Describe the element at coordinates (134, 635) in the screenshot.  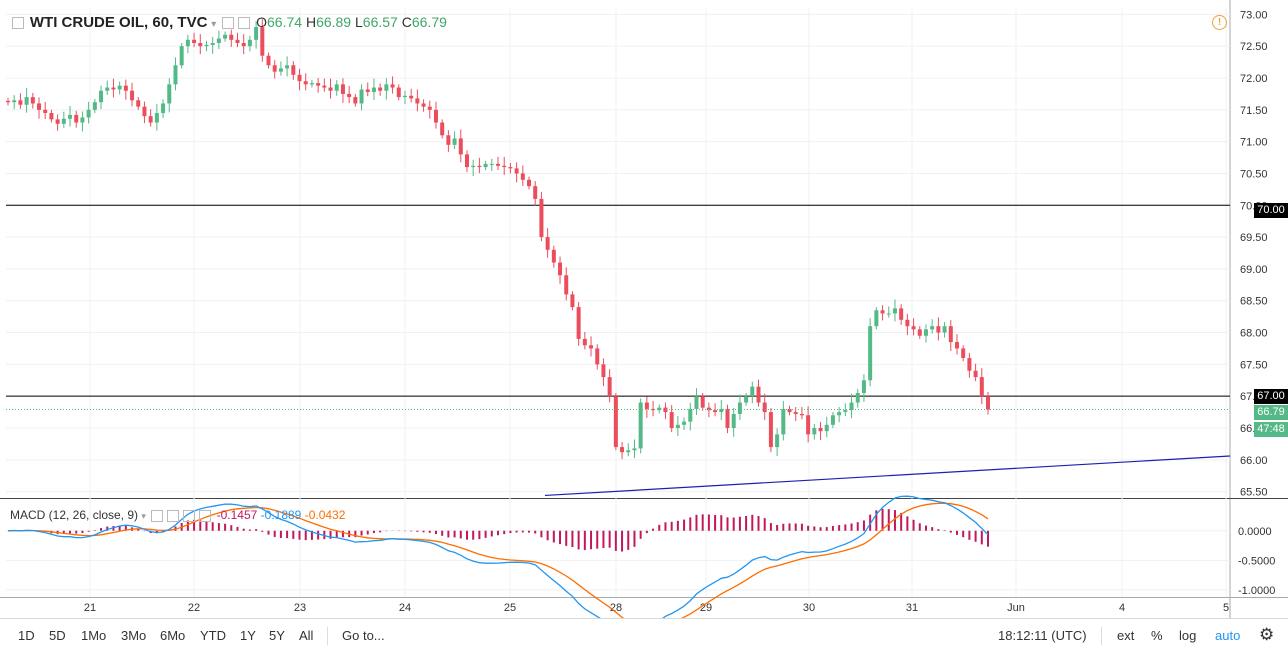
I see `range-3mo: 3Mo` at that location.